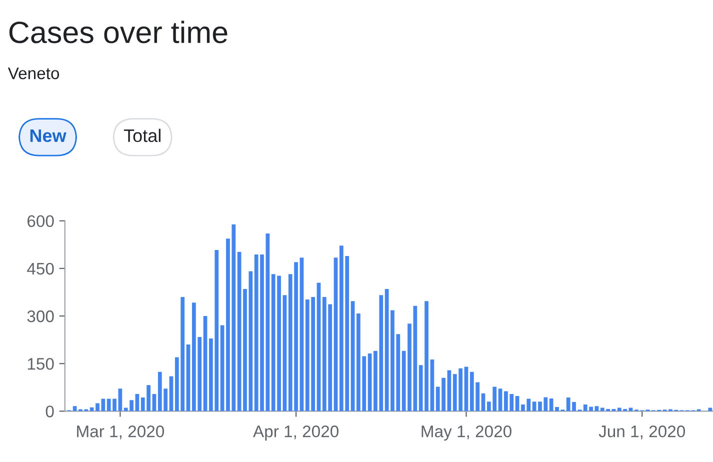  What do you see at coordinates (641, 433) in the screenshot?
I see `x-tick-label: Jun 1, 2020` at bounding box center [641, 433].